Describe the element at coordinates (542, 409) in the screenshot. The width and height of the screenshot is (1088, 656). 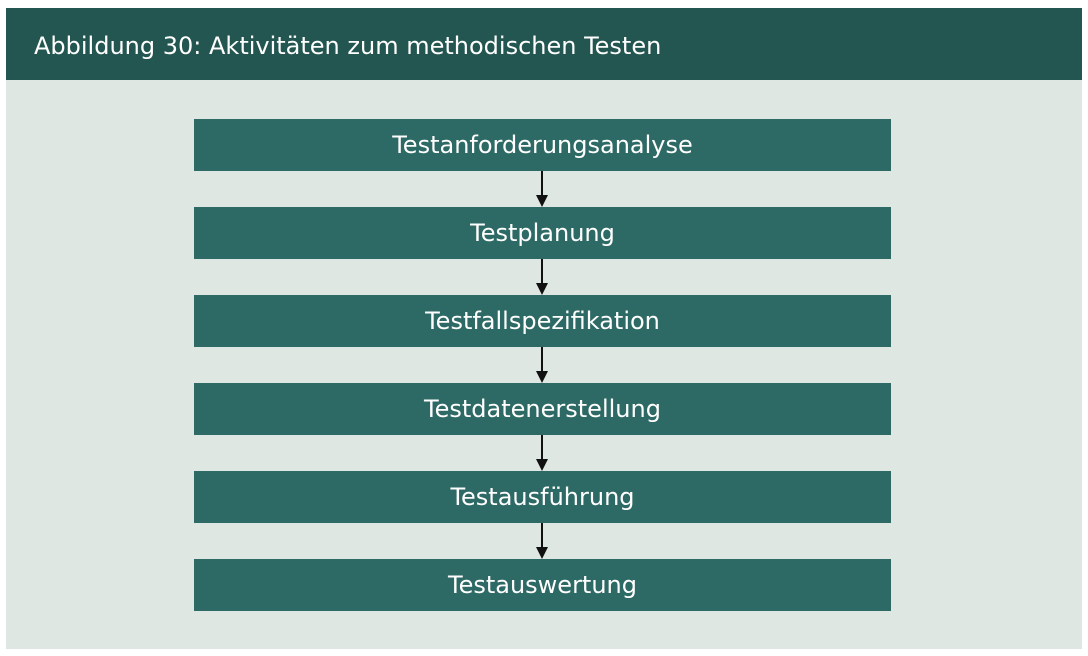
I see `step-testdatenerstellung: Testdatenerstellung` at that location.